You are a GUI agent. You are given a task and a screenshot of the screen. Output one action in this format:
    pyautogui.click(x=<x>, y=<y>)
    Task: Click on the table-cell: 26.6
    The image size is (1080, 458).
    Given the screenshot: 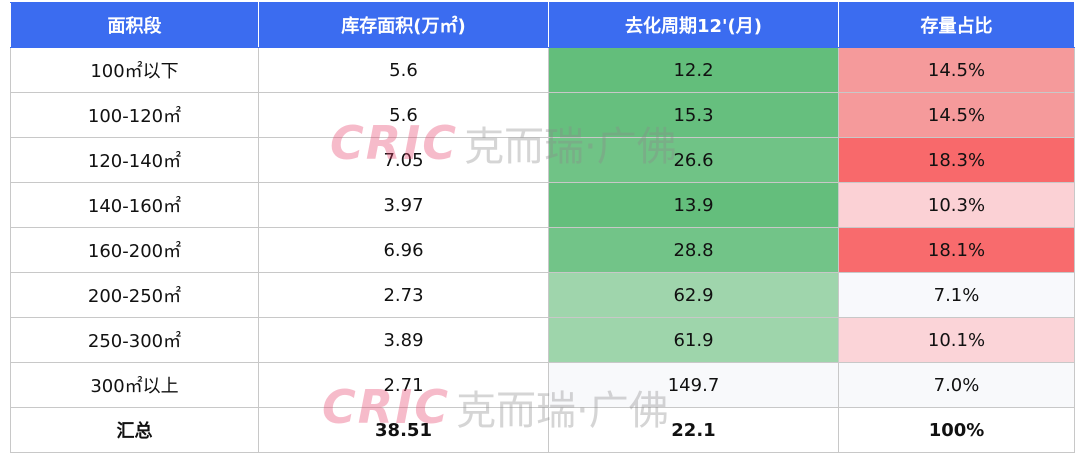 What is the action you would take?
    pyautogui.click(x=693, y=160)
    